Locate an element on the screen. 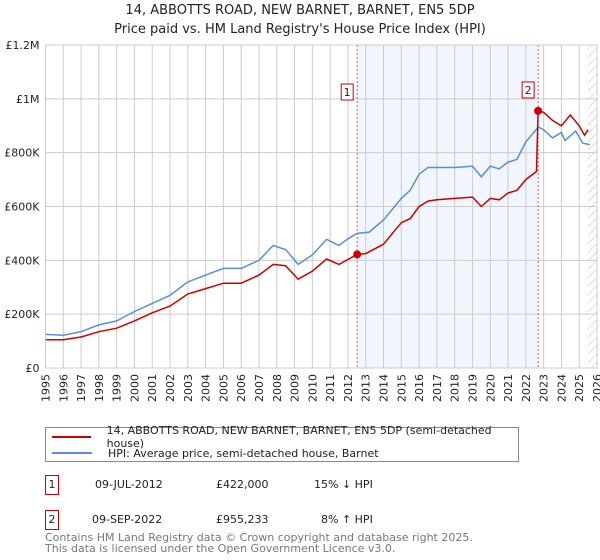 The image size is (600, 560). x-tick-label: 2024 is located at coordinates (561, 388).